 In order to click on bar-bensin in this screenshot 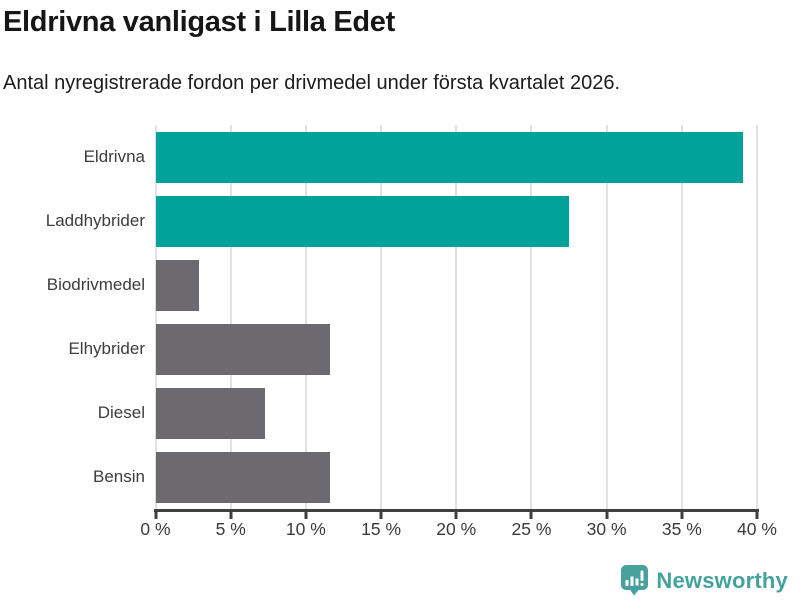, I will do `click(242, 477)`.